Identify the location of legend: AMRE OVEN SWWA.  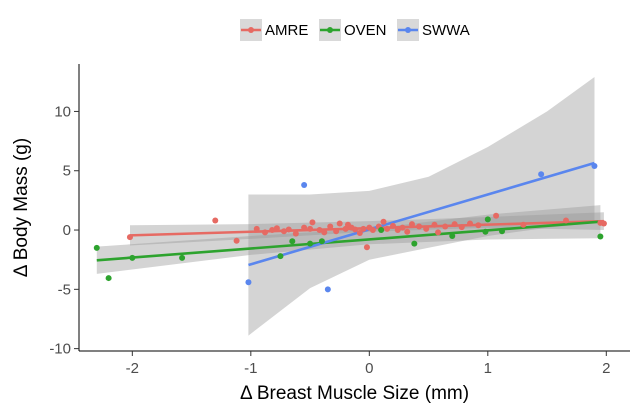
(355, 30).